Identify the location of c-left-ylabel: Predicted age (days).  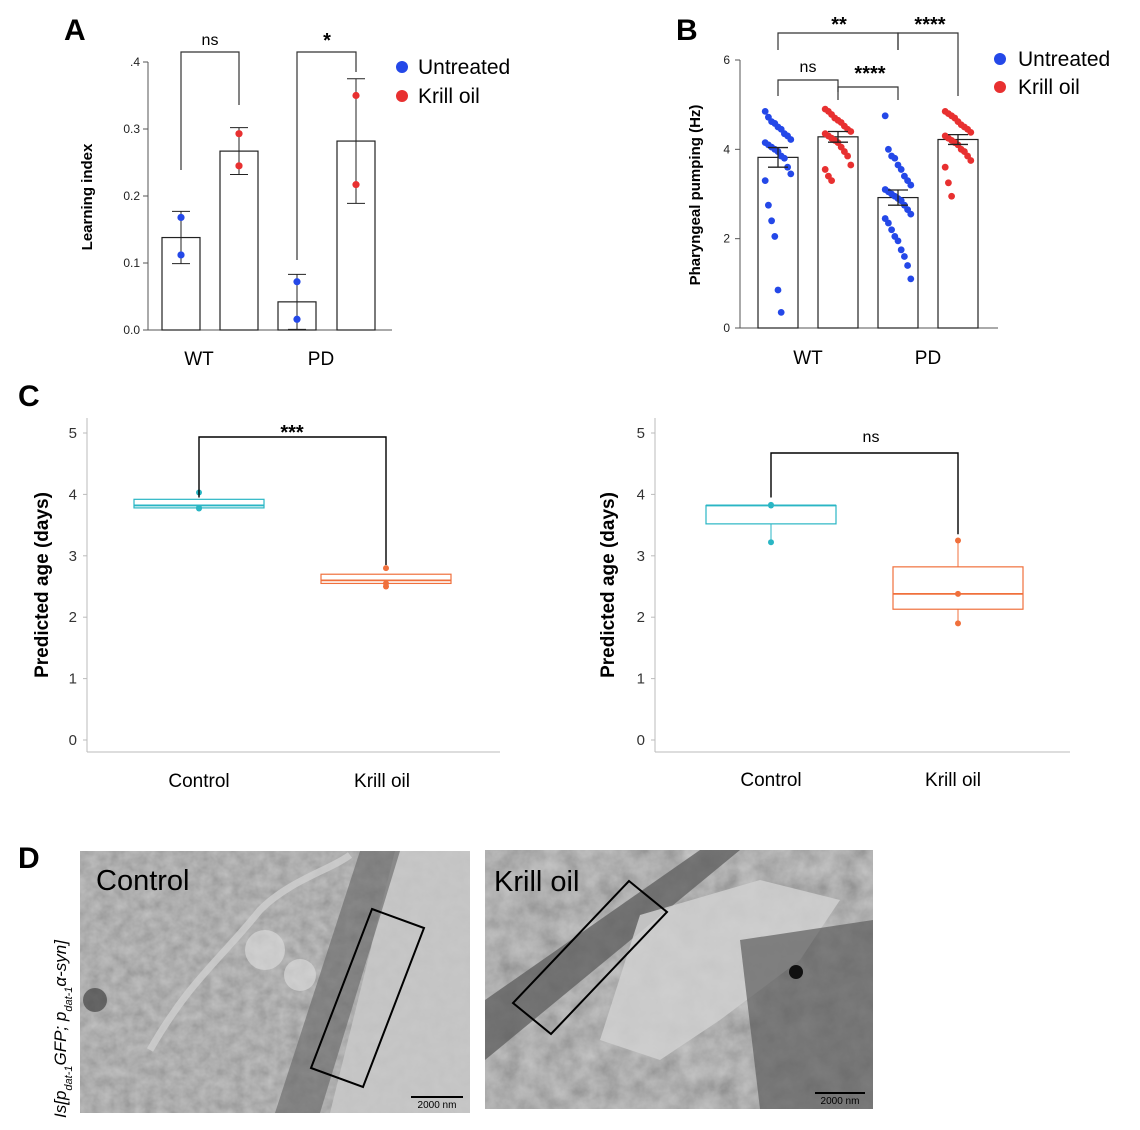
(42, 585).